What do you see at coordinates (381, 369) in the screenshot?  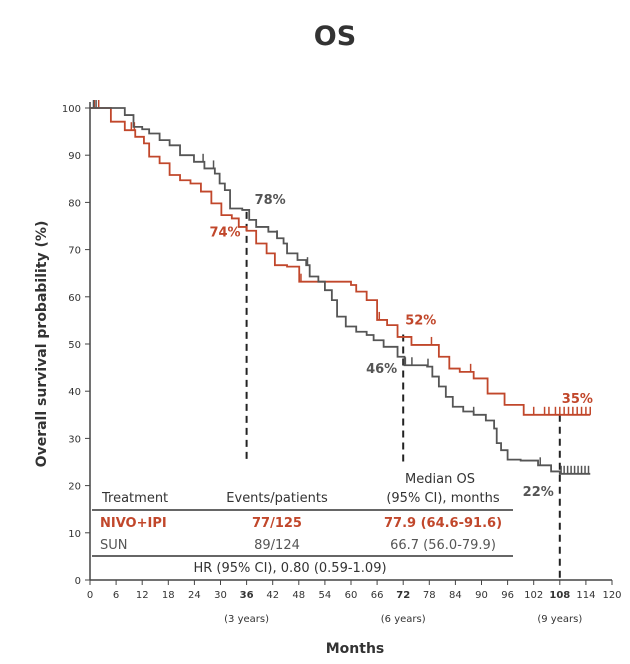 I see `annotation-label: 46%` at bounding box center [381, 369].